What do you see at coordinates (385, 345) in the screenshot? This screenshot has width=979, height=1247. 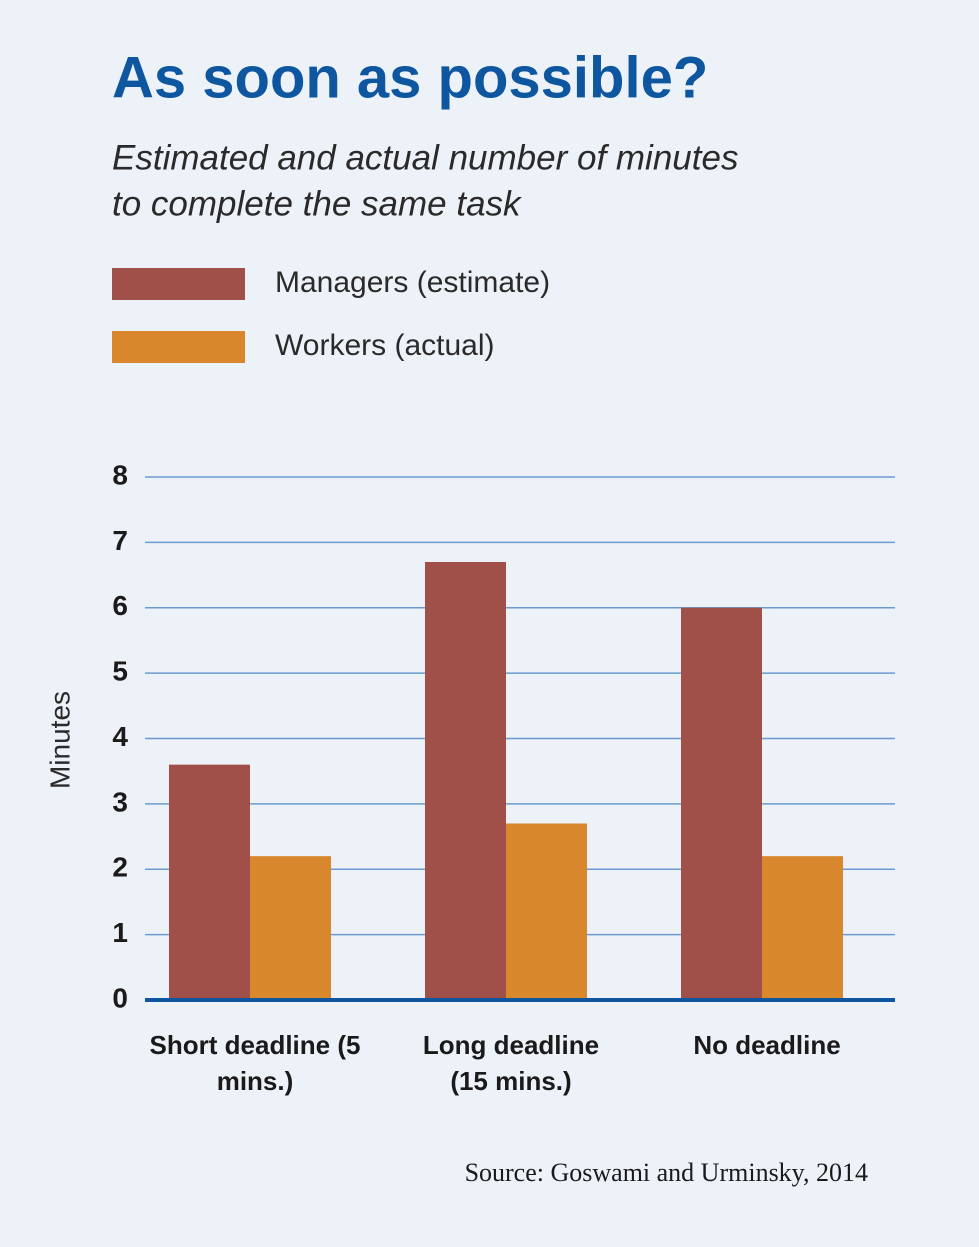 I see `legend-label: Workers (actual)` at bounding box center [385, 345].